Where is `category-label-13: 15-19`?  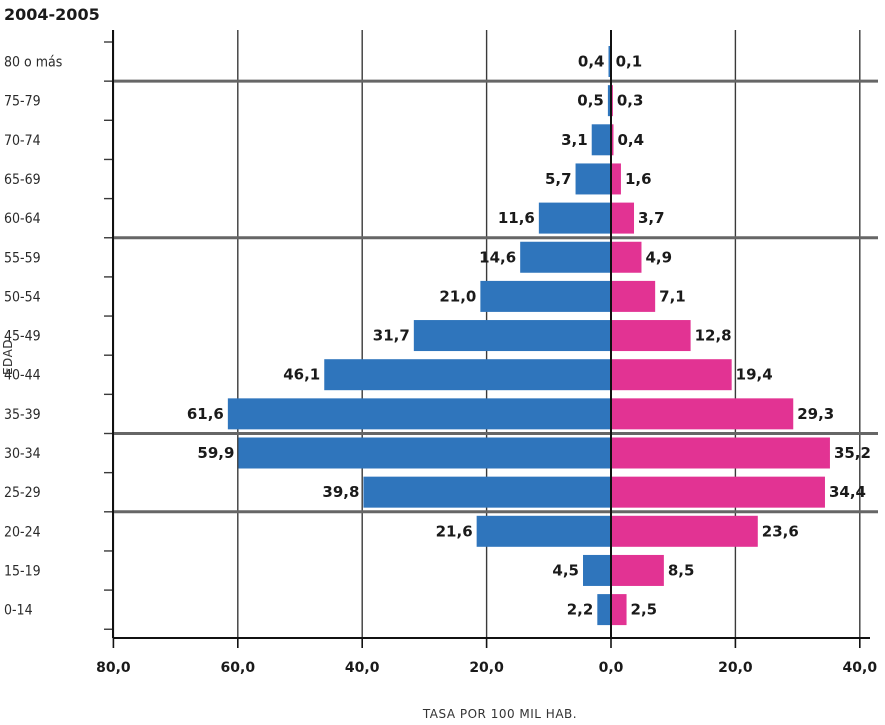
category-label-13: 15-19 is located at coordinates (22, 571).